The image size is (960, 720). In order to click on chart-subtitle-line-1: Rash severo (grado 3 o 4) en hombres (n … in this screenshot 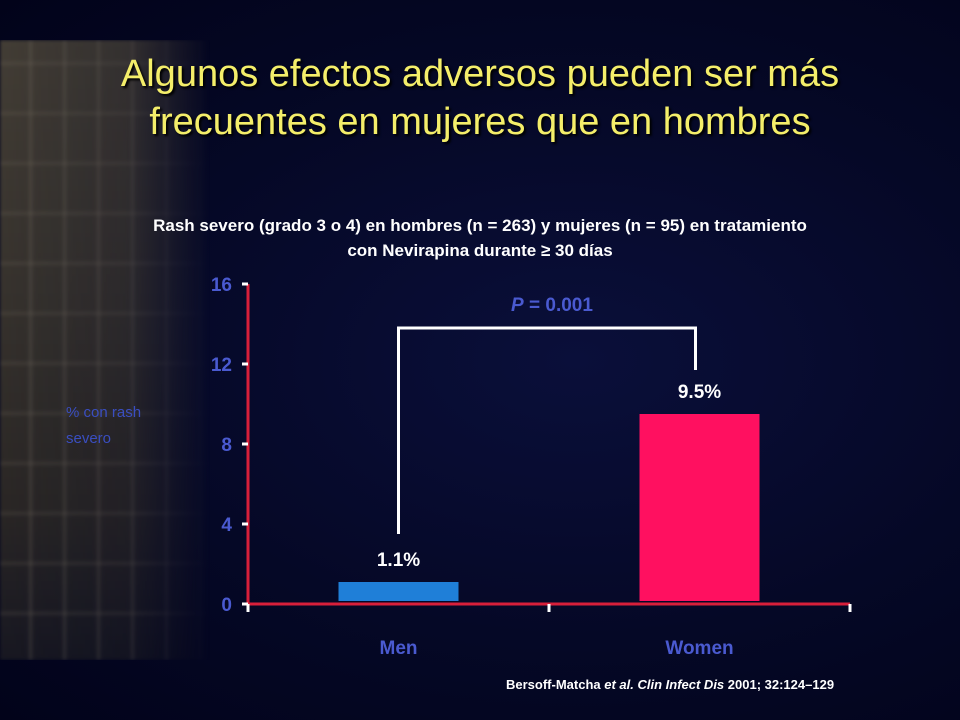, I will do `click(480, 225)`.